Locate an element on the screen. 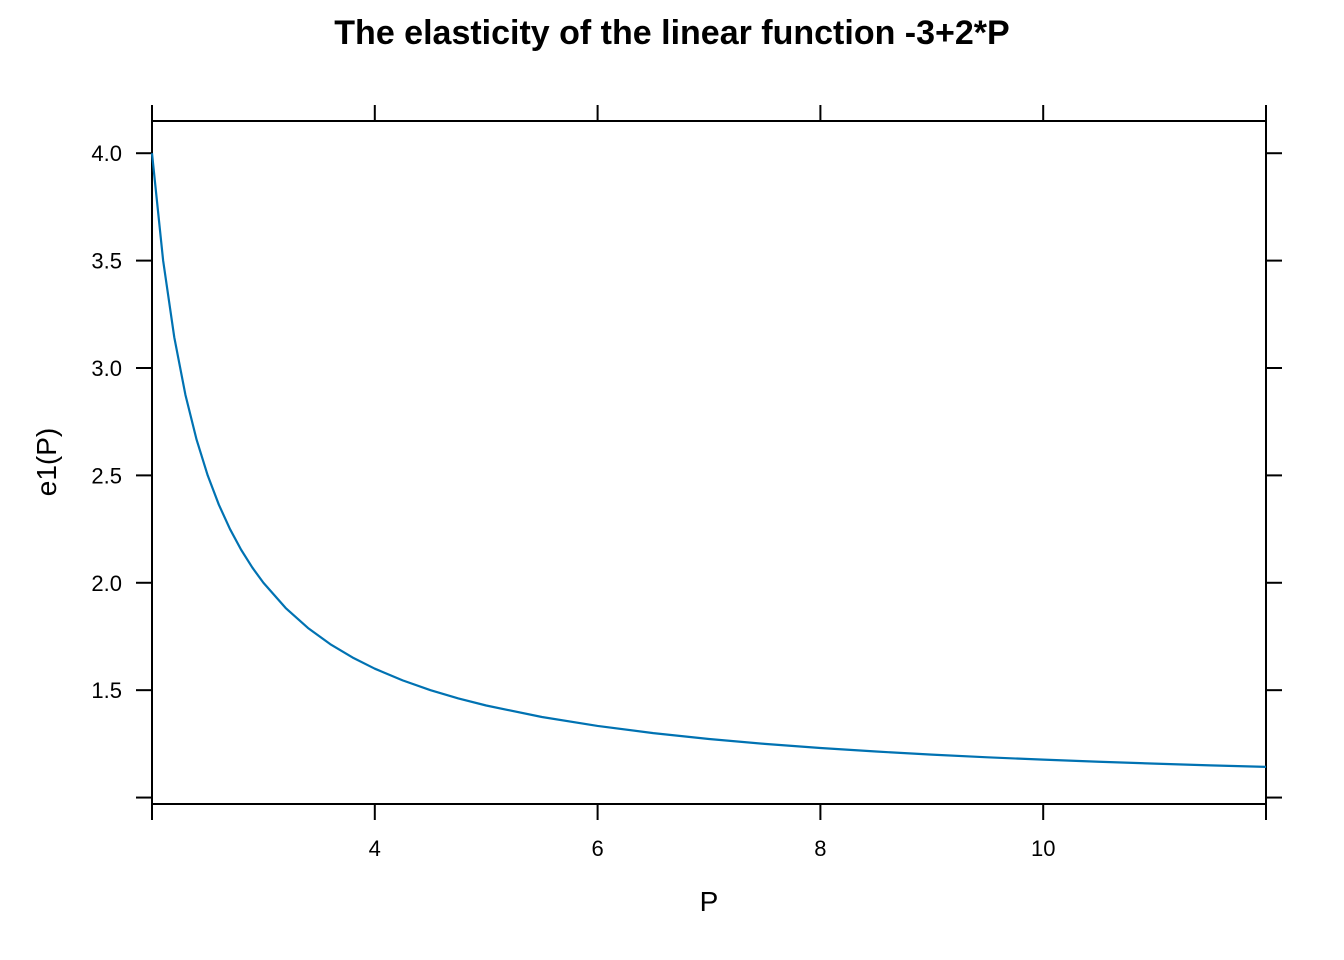  y-tick-label: 2.5 is located at coordinates (106, 475).